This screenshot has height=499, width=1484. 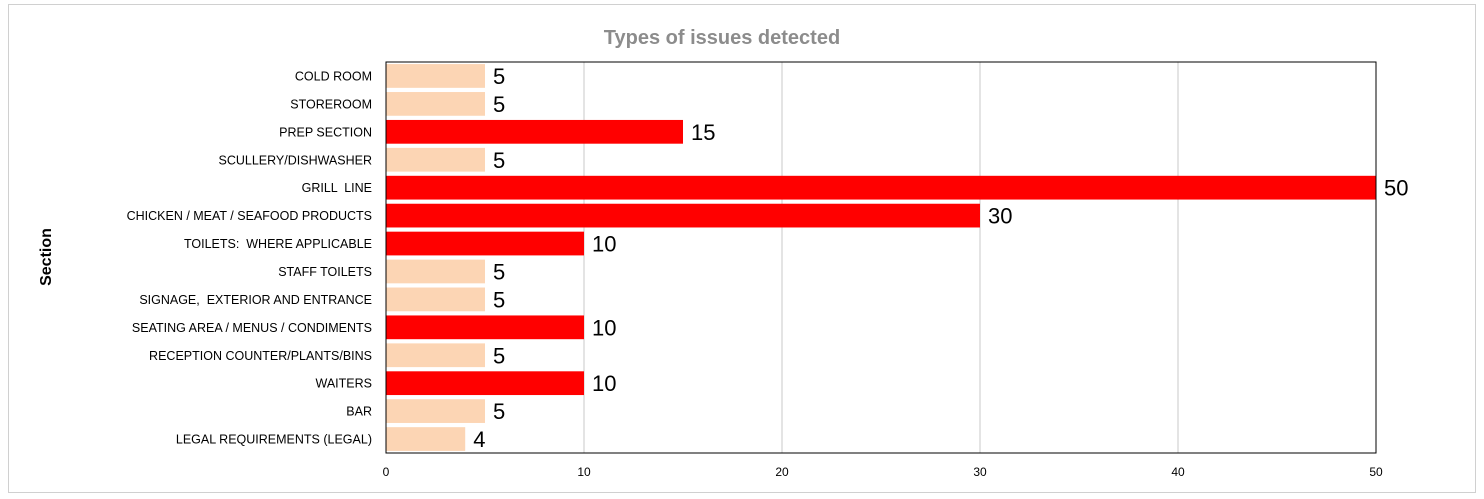 I want to click on category-label: RECEPTION COUNTER/PLANTS/BINS, so click(x=260, y=356).